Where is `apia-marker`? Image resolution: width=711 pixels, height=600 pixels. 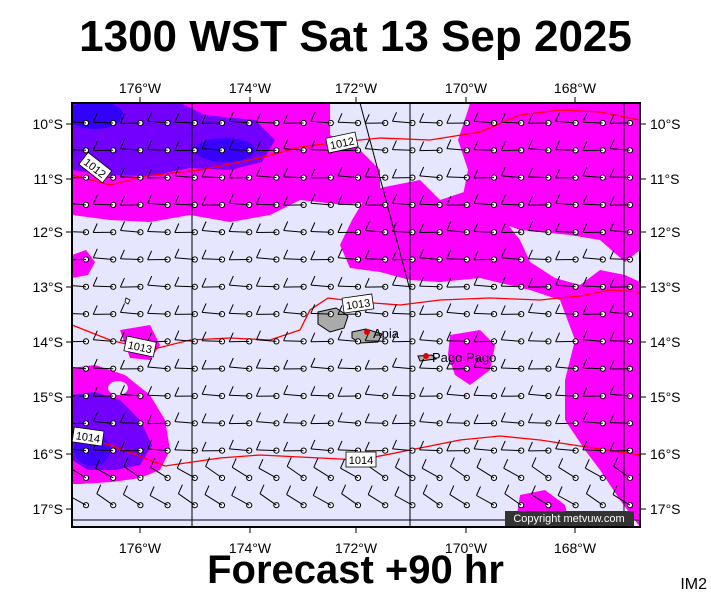
apia-marker is located at coordinates (367, 332).